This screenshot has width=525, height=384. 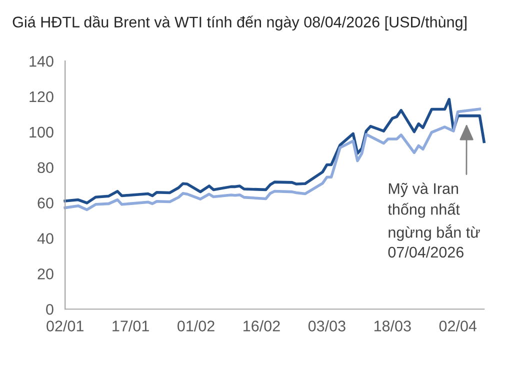 What do you see at coordinates (50, 309) in the screenshot?
I see `y-tick-label: 0` at bounding box center [50, 309].